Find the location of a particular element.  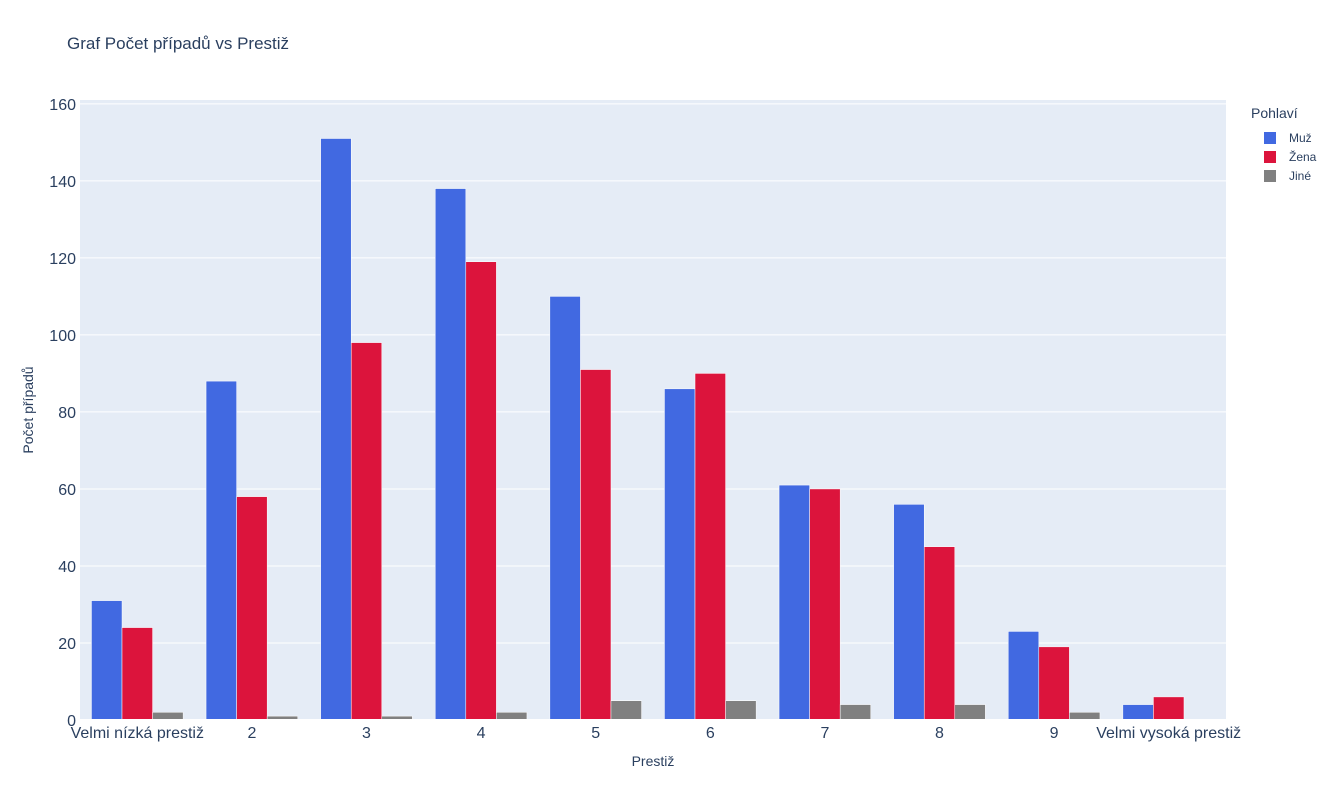

x-tick-label: Velmi vysoká prestiž is located at coordinates (1168, 733).